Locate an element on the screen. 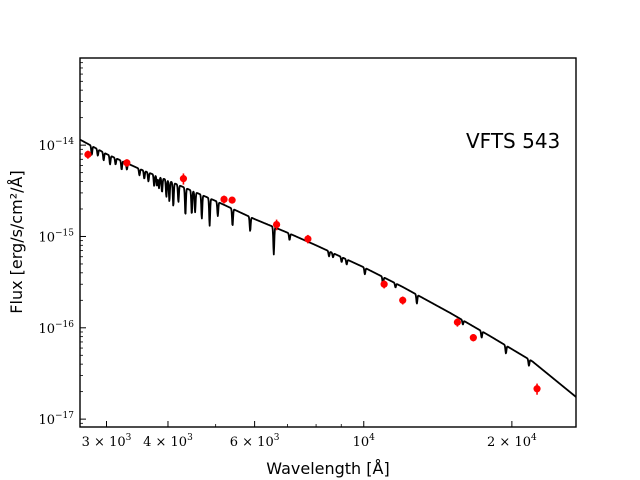  x-tick-label: 4 × 10³ is located at coordinates (168, 441).